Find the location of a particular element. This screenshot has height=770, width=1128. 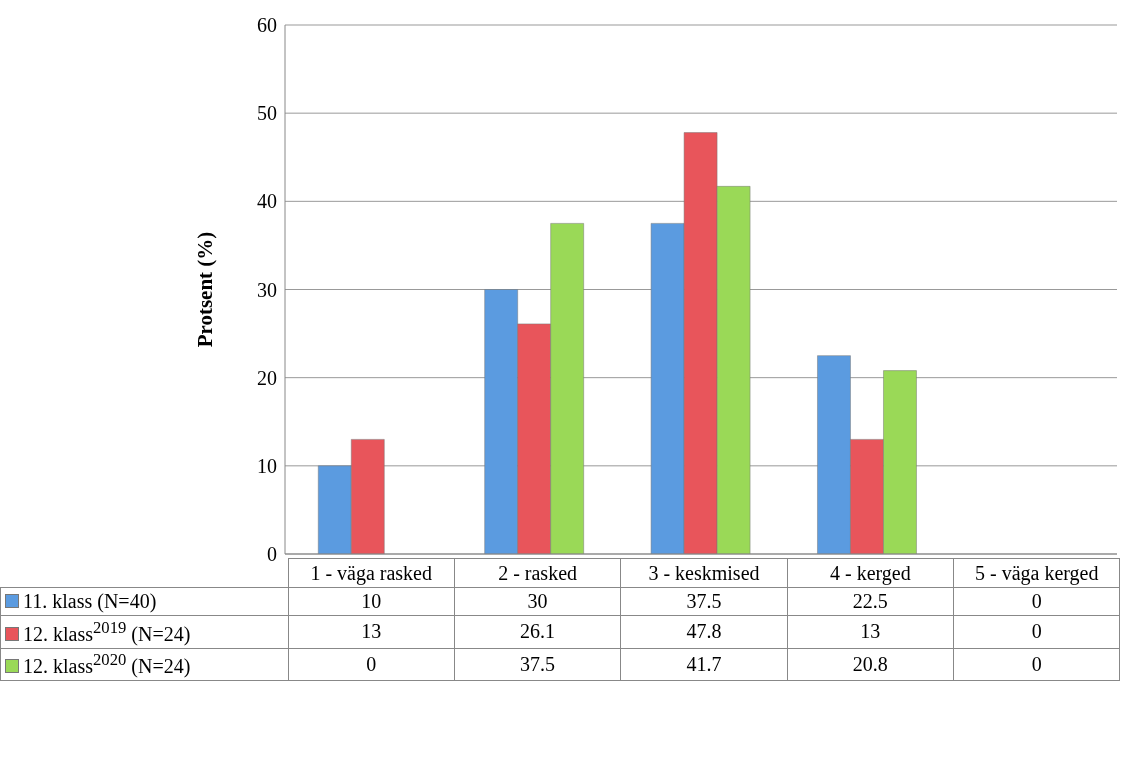

y-tick-label: 30 is located at coordinates (267, 289).